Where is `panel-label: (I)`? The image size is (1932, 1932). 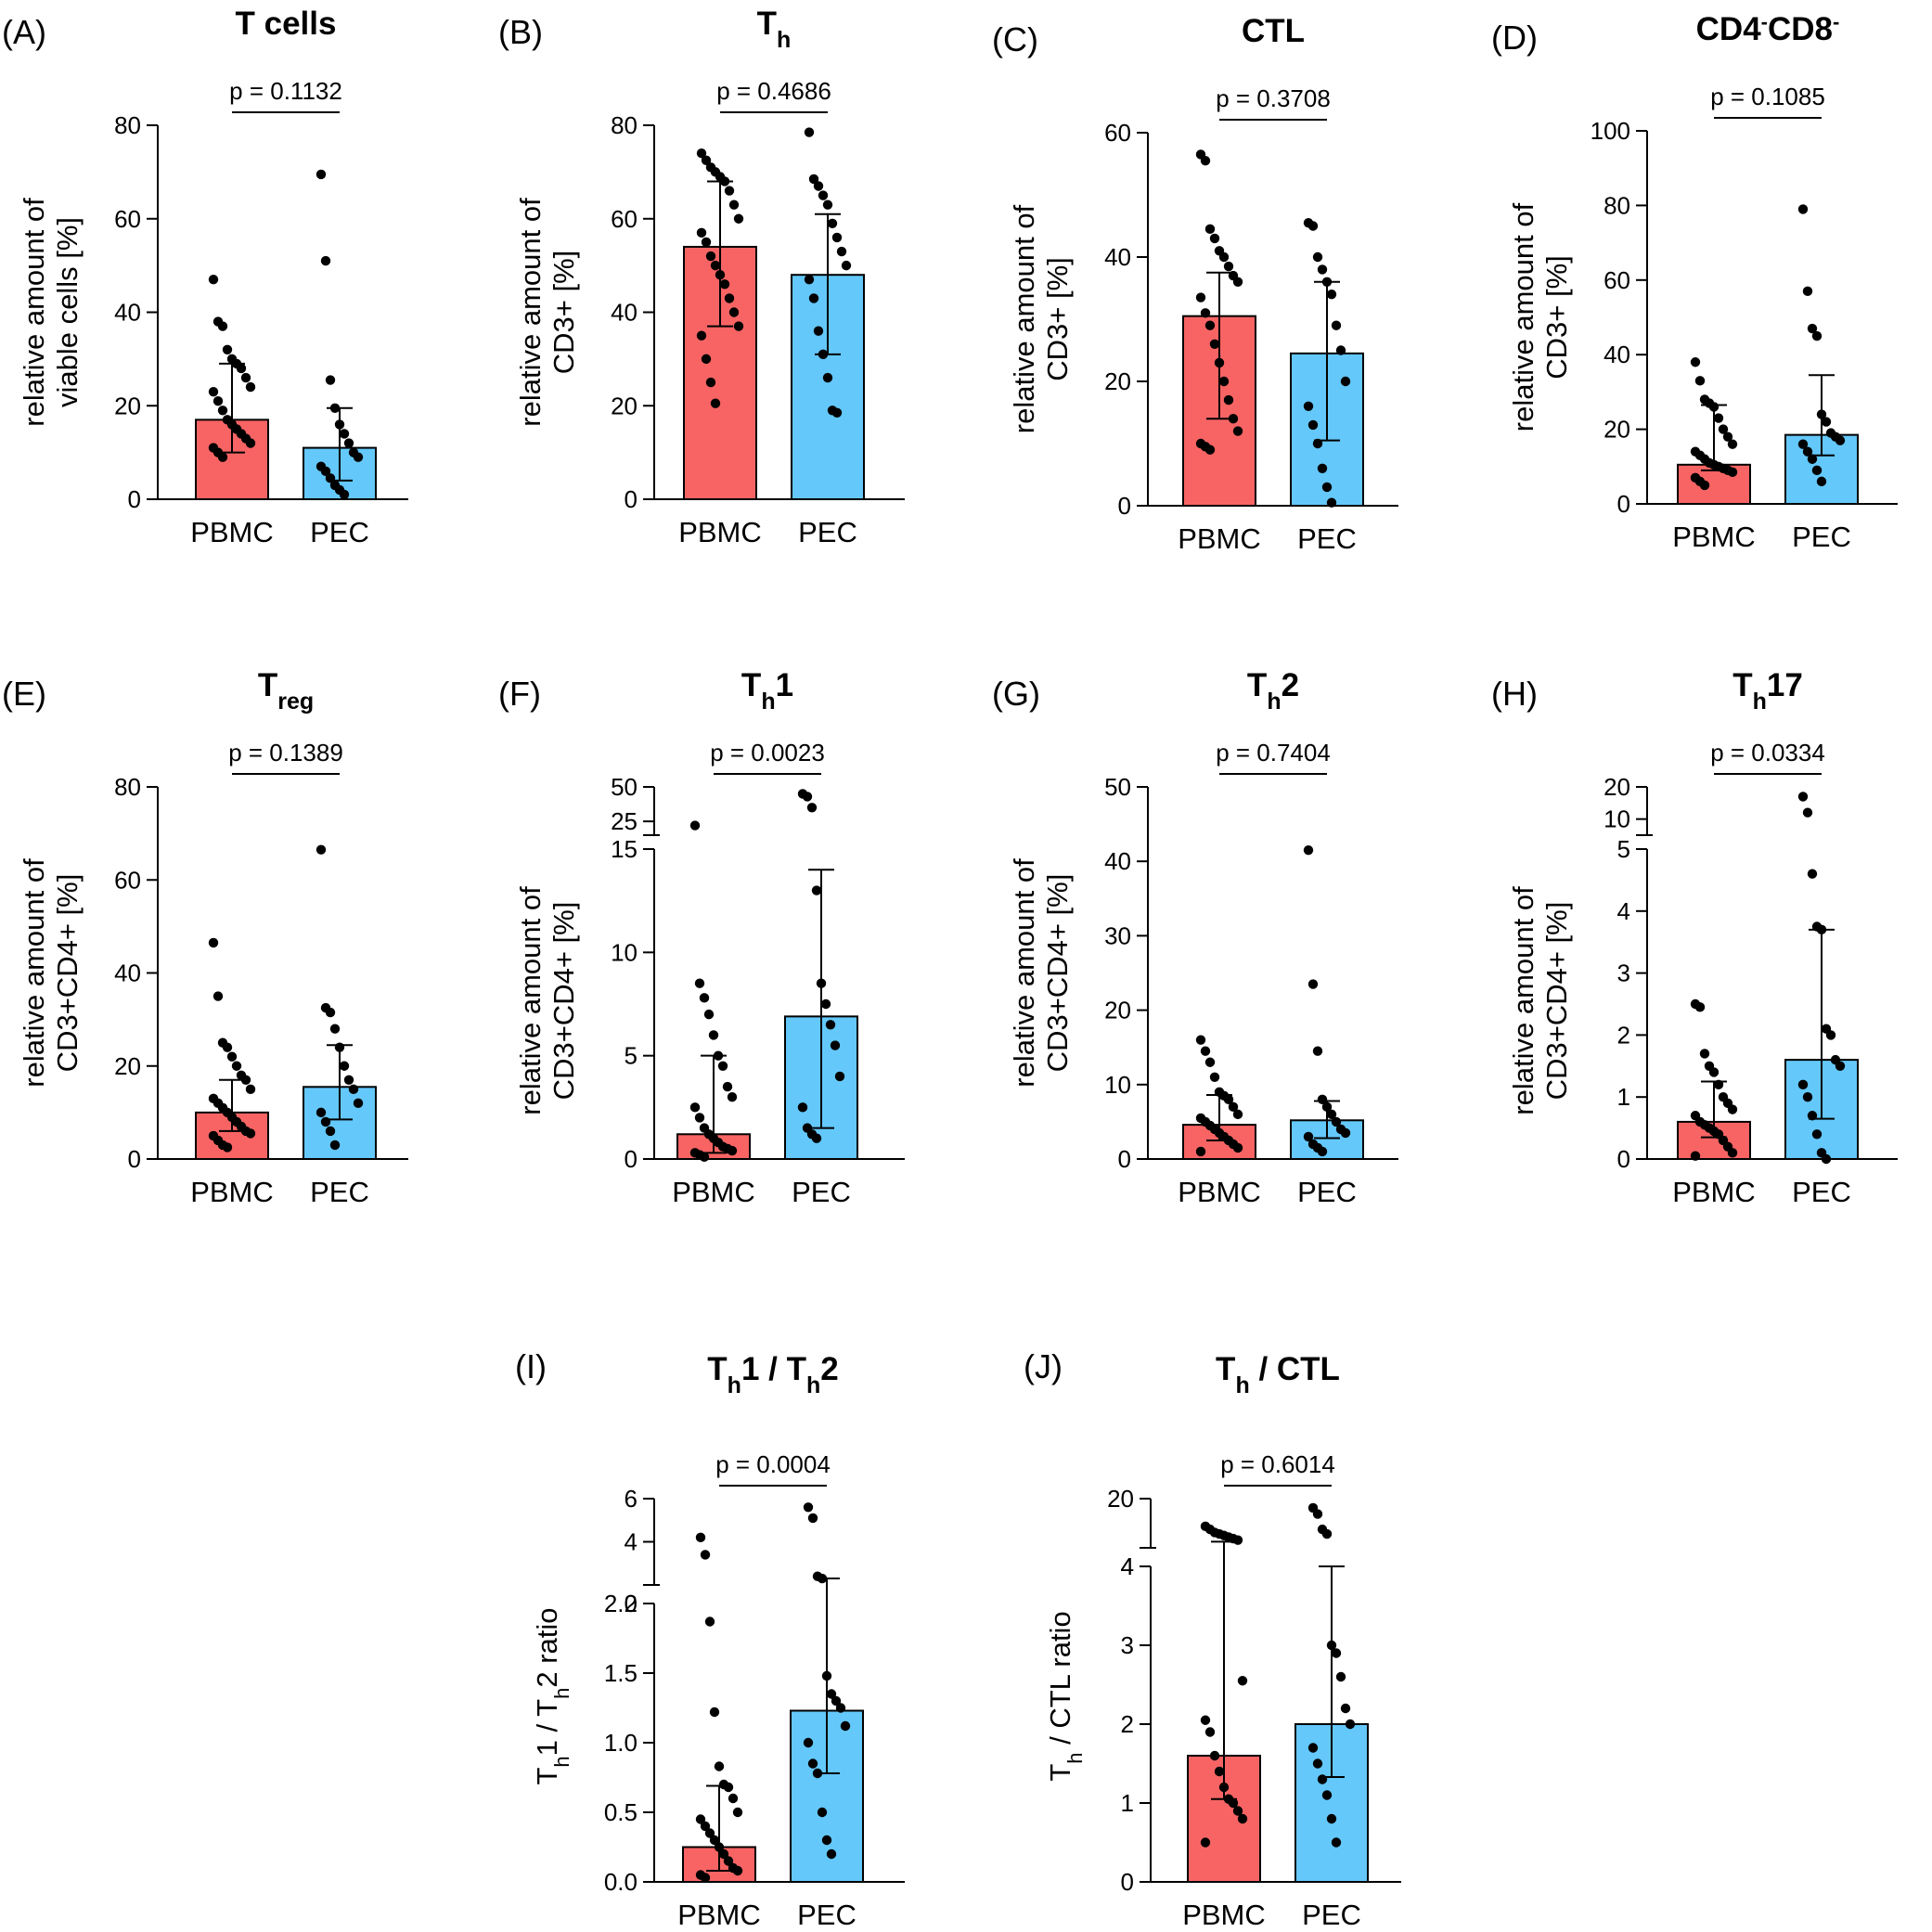
panel-label: (I) is located at coordinates (531, 1366).